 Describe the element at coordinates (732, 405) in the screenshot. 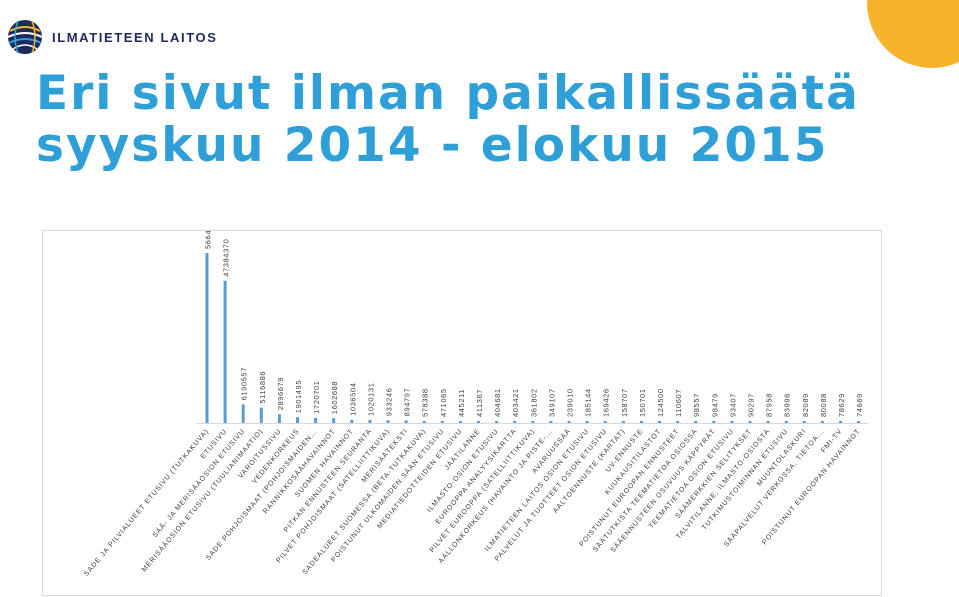

I see `data-label: 93407` at that location.